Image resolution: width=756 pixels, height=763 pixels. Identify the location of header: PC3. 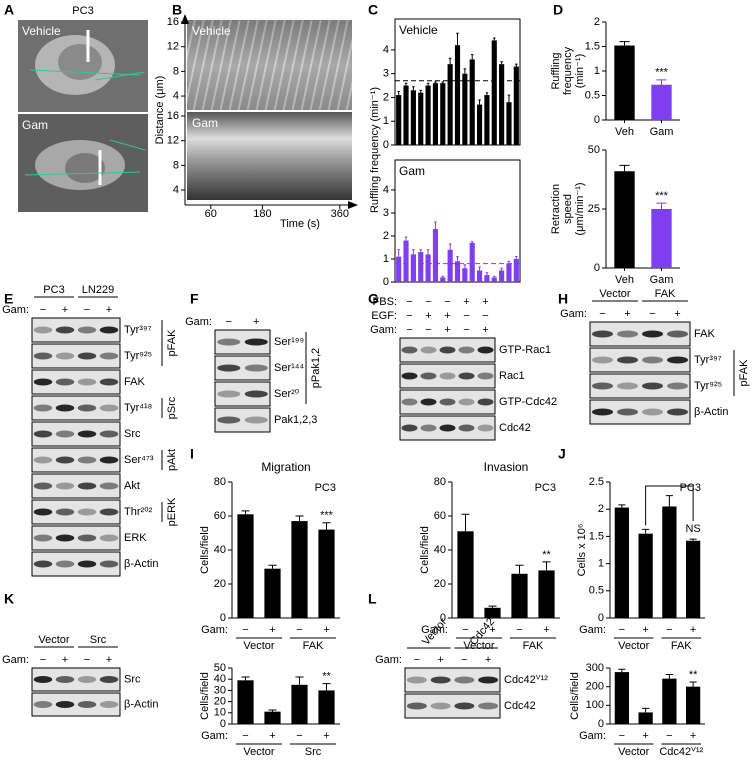
(53, 290).